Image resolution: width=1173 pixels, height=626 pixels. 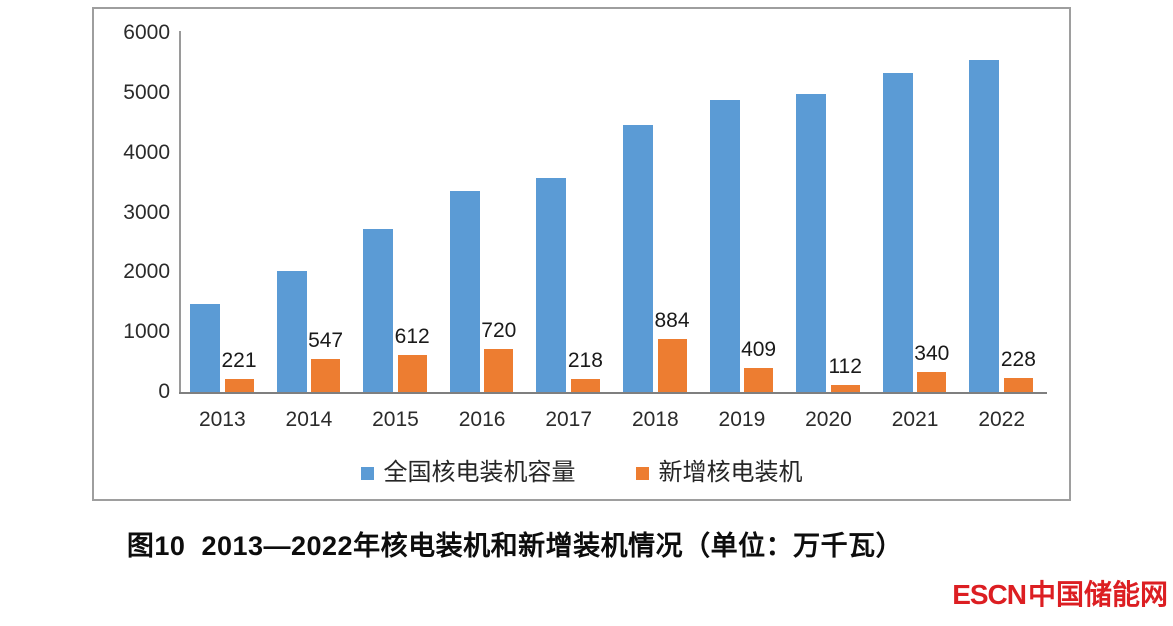 I want to click on escn-logo-cjk: 中国储能网, so click(x=1097, y=594).